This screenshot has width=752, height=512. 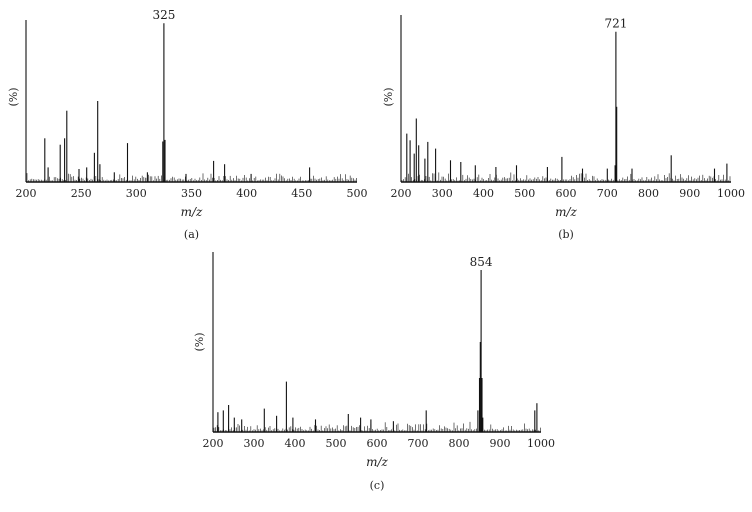 What do you see at coordinates (377, 485) in the screenshot?
I see `panel-label: (c)` at bounding box center [377, 485].